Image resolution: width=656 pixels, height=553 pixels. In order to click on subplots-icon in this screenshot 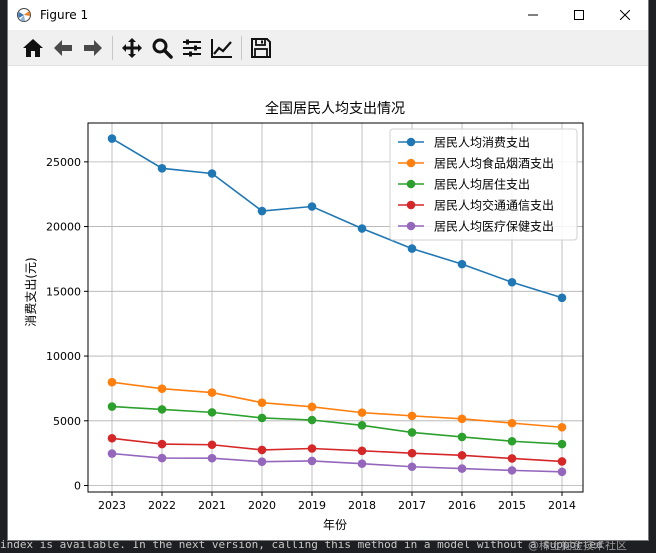, I will do `click(192, 47)`.